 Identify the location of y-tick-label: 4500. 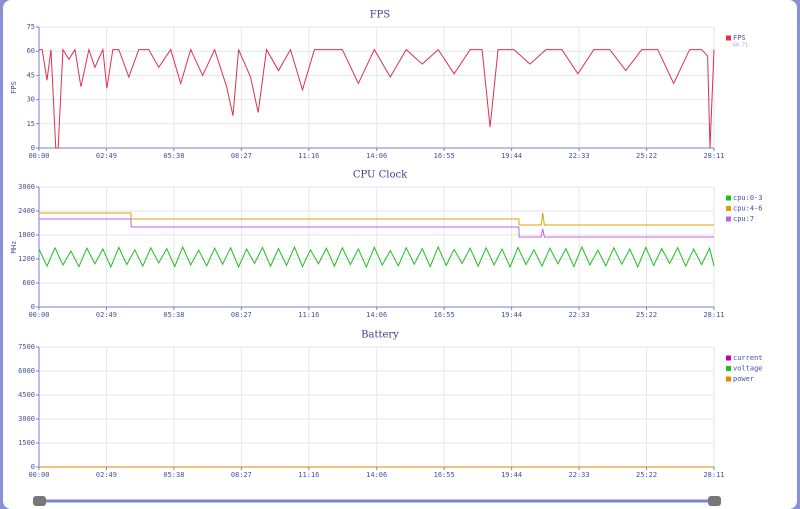
(26, 395).